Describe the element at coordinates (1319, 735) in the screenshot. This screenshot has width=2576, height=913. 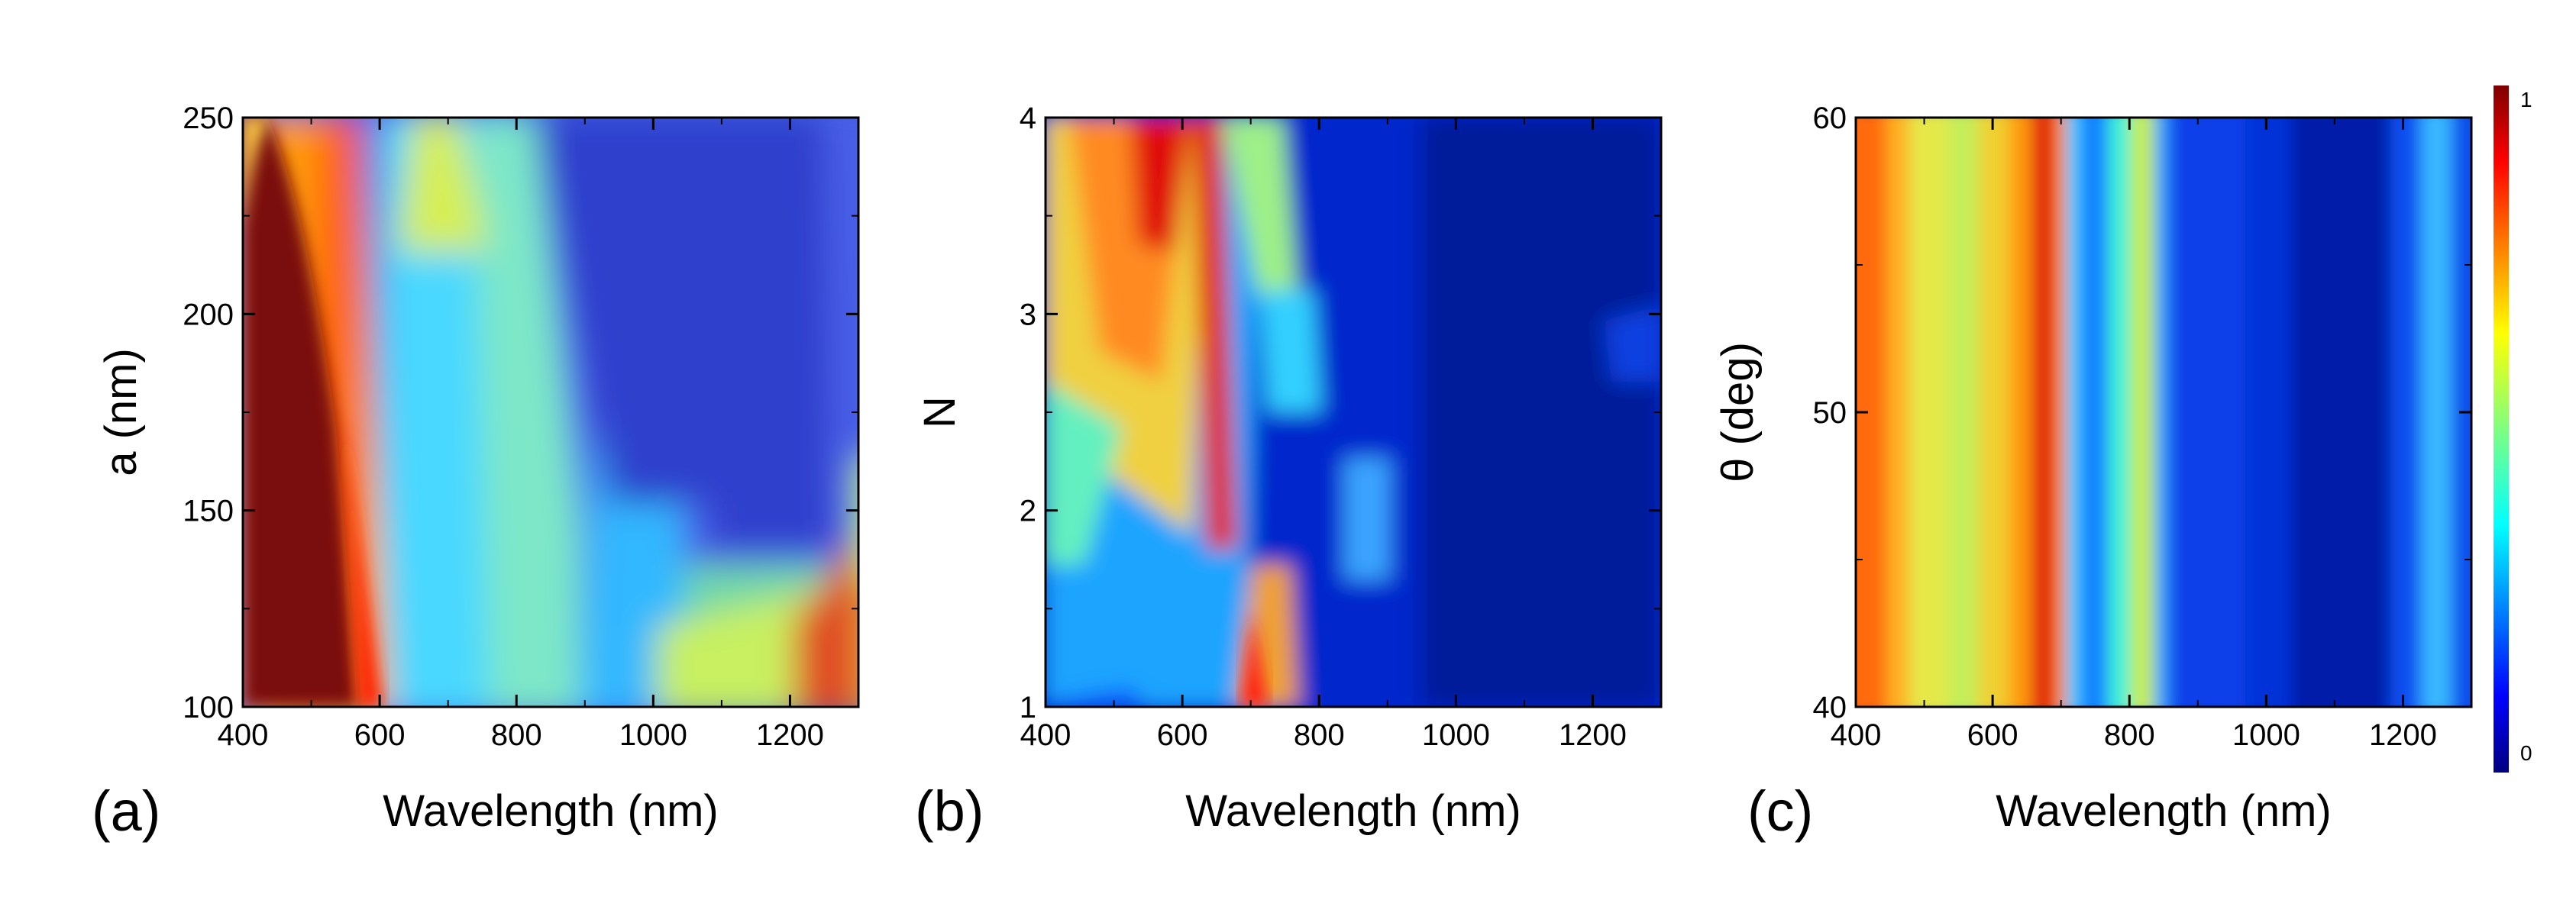
I see `panel-b-xtick-label: 800` at that location.